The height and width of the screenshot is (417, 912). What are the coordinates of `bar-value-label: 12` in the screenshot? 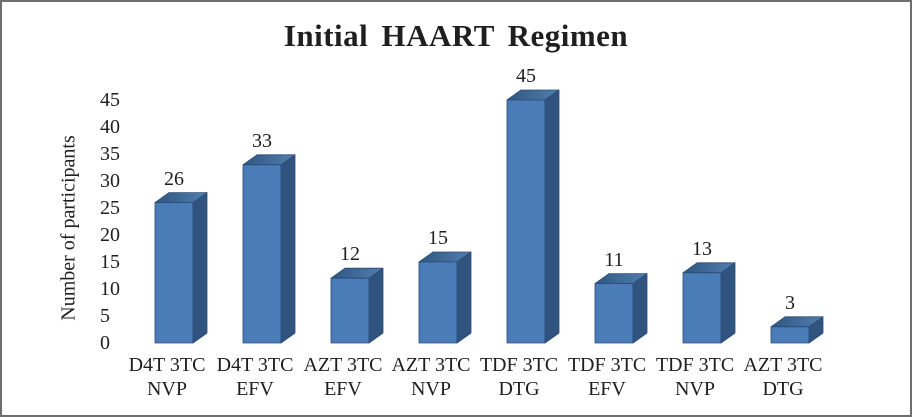 It's located at (350, 254).